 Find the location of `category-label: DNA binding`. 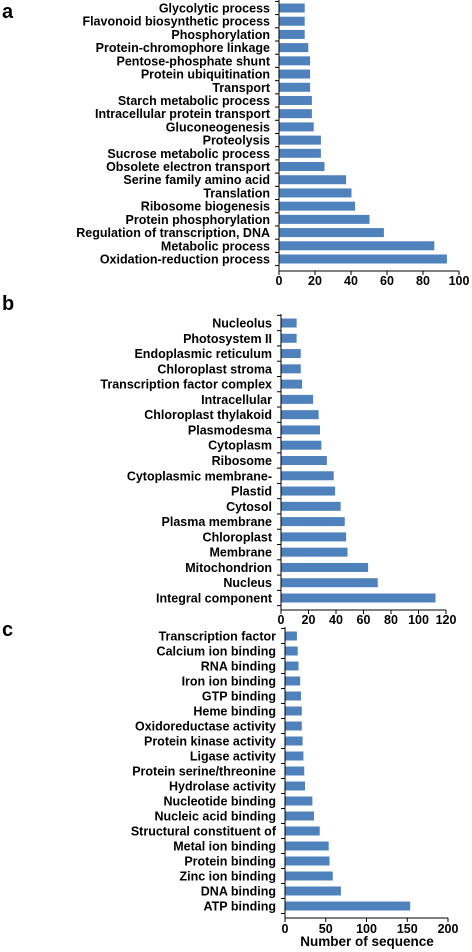

category-label: DNA binding is located at coordinates (238, 892).